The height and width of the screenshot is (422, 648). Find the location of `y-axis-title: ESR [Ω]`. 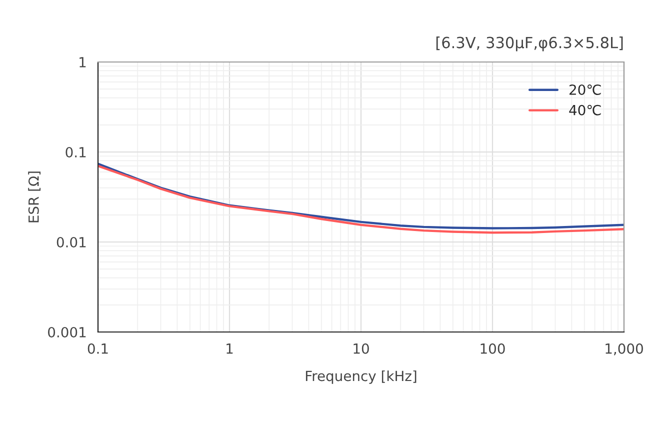

y-axis-title: ESR [Ω] is located at coordinates (34, 197).